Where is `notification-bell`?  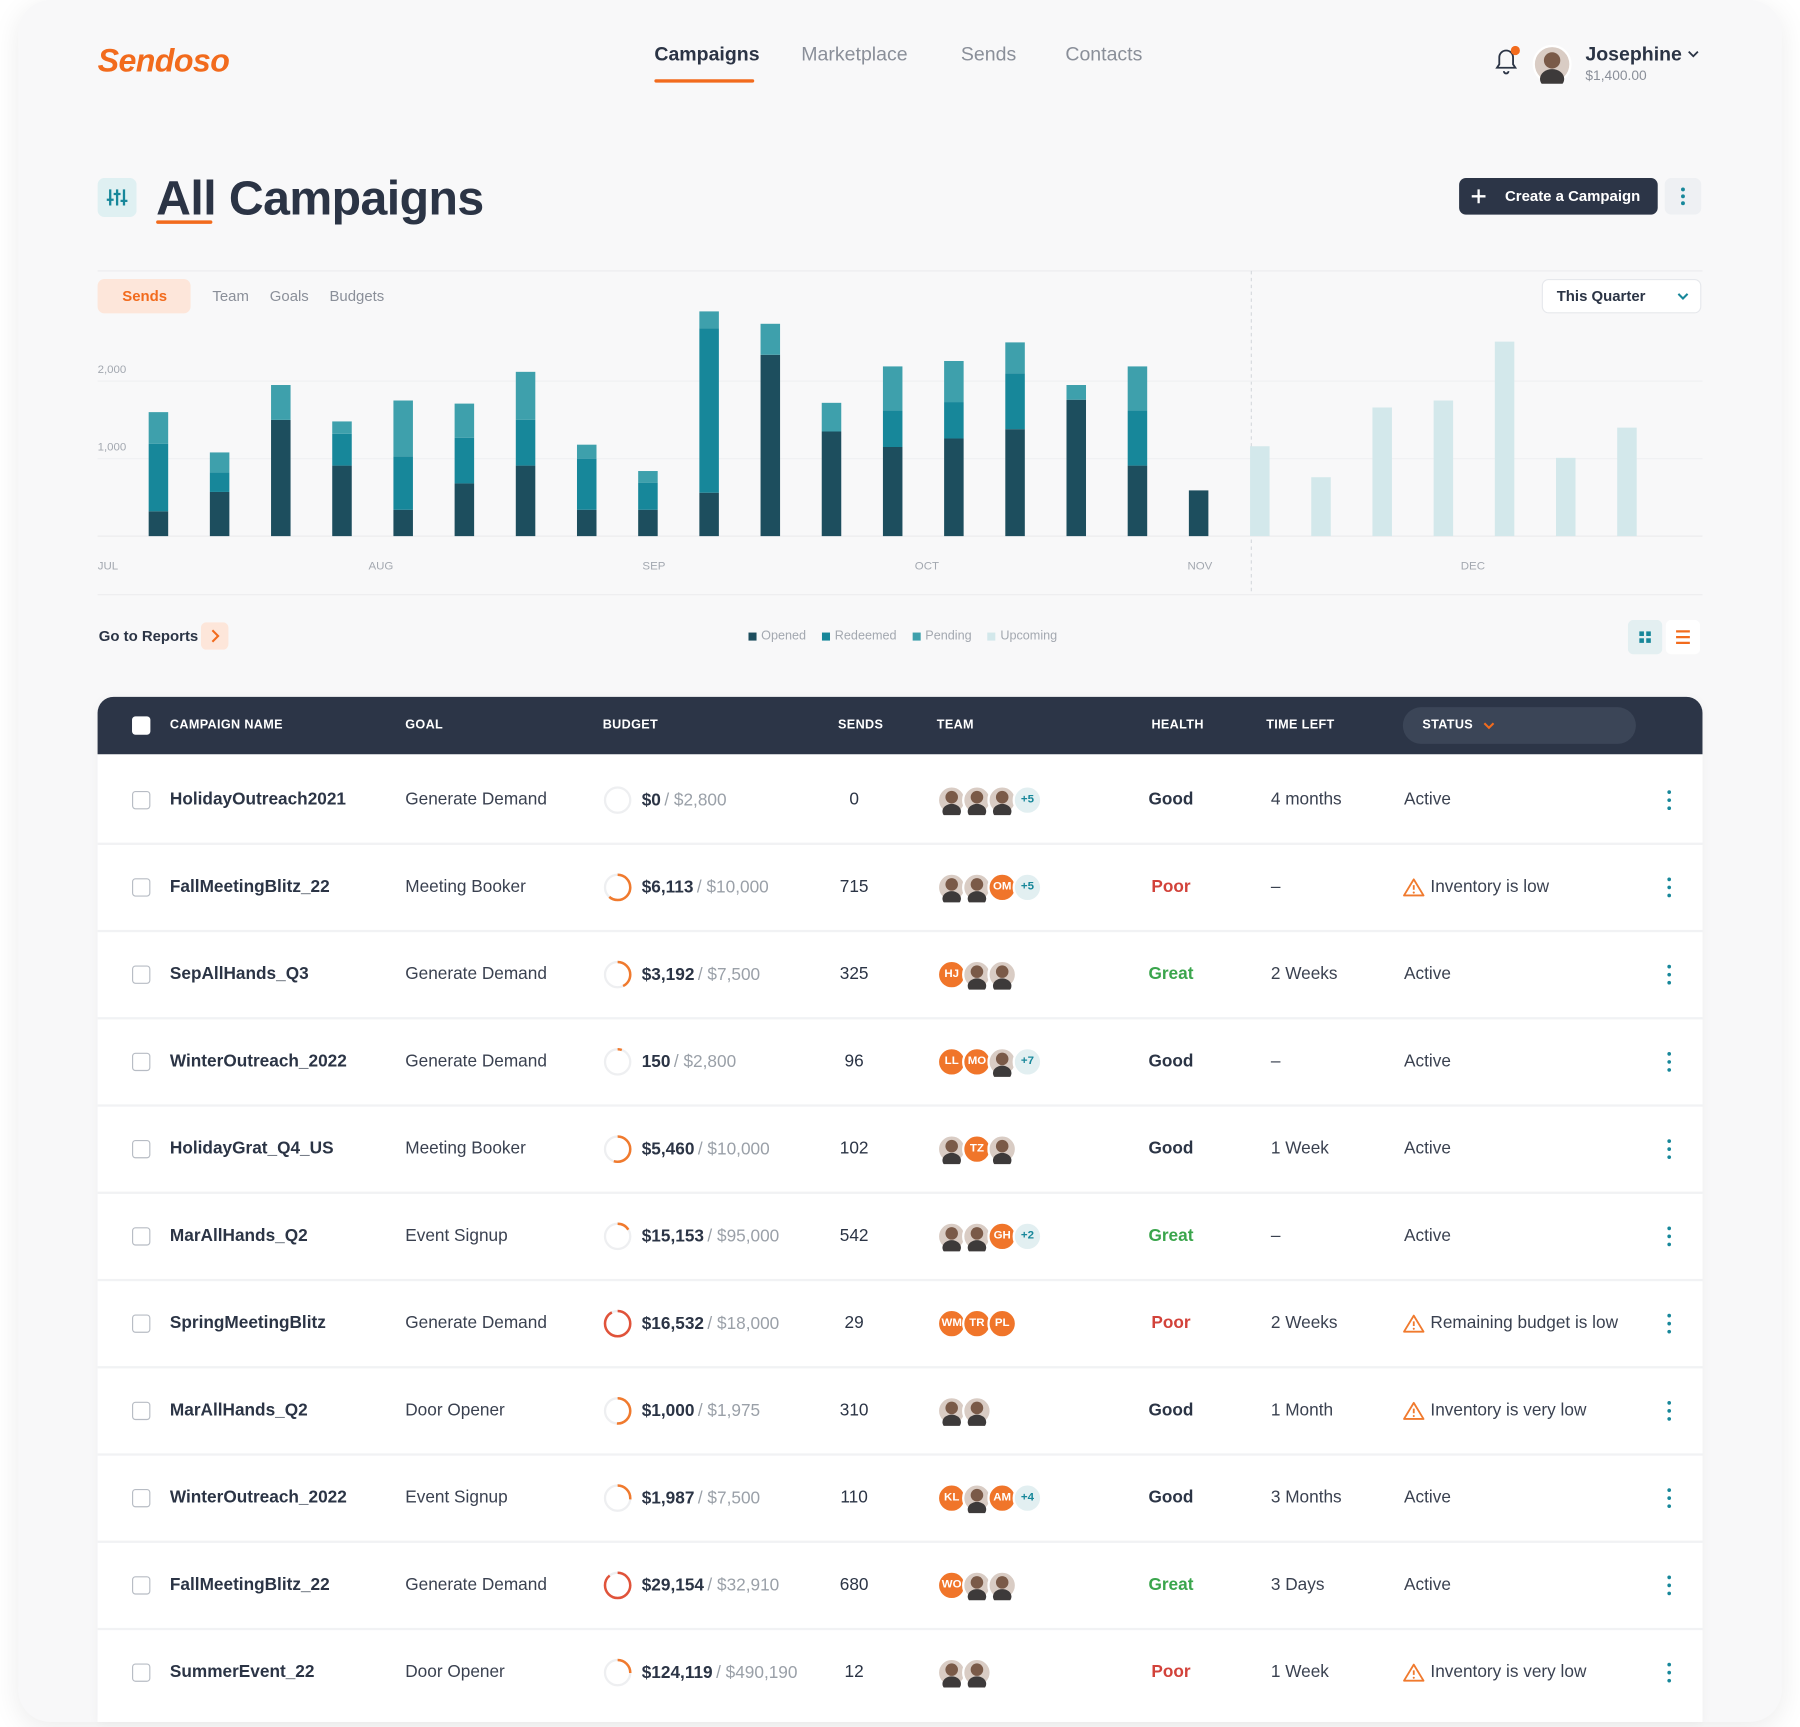 notification-bell is located at coordinates (1506, 61).